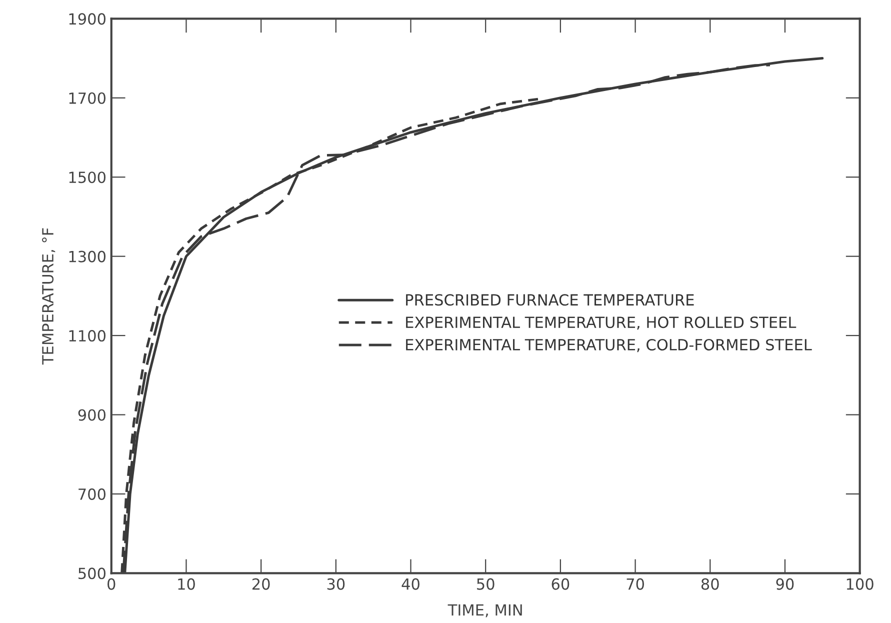 This screenshot has height=623, width=891. Describe the element at coordinates (485, 611) in the screenshot. I see `x-axis-title: TIME, MIN` at that location.